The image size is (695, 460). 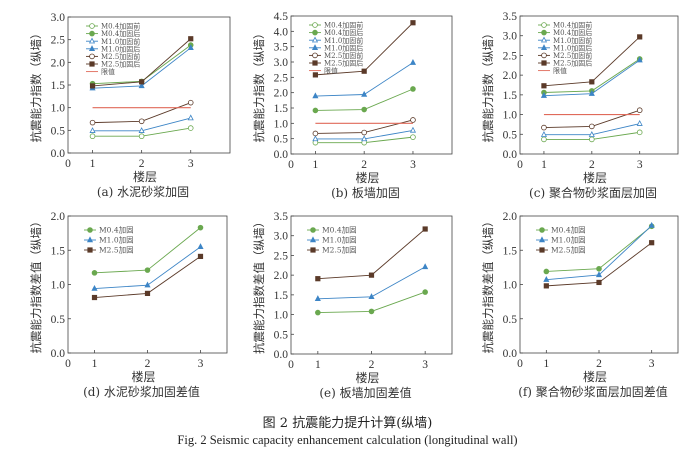 I want to click on x-tick-label: 1, so click(x=544, y=165).